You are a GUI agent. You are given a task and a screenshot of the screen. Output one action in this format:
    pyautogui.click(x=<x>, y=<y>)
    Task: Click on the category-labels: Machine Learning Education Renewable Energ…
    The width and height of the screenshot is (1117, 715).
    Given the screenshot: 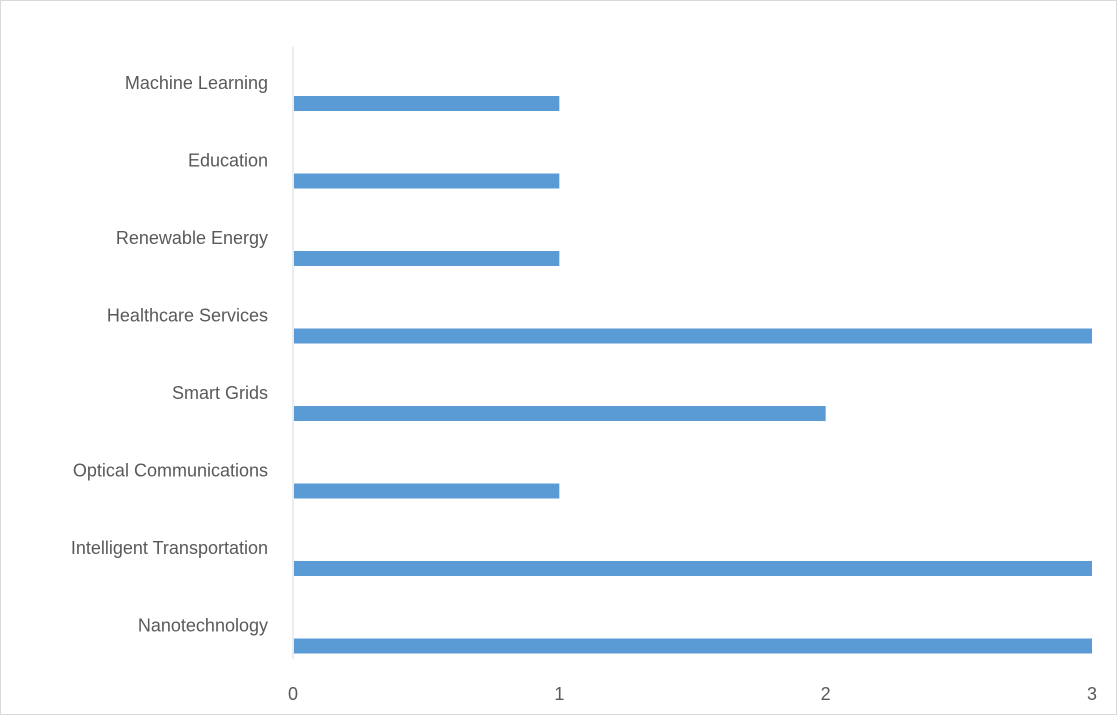 What is the action you would take?
    pyautogui.click(x=169, y=354)
    